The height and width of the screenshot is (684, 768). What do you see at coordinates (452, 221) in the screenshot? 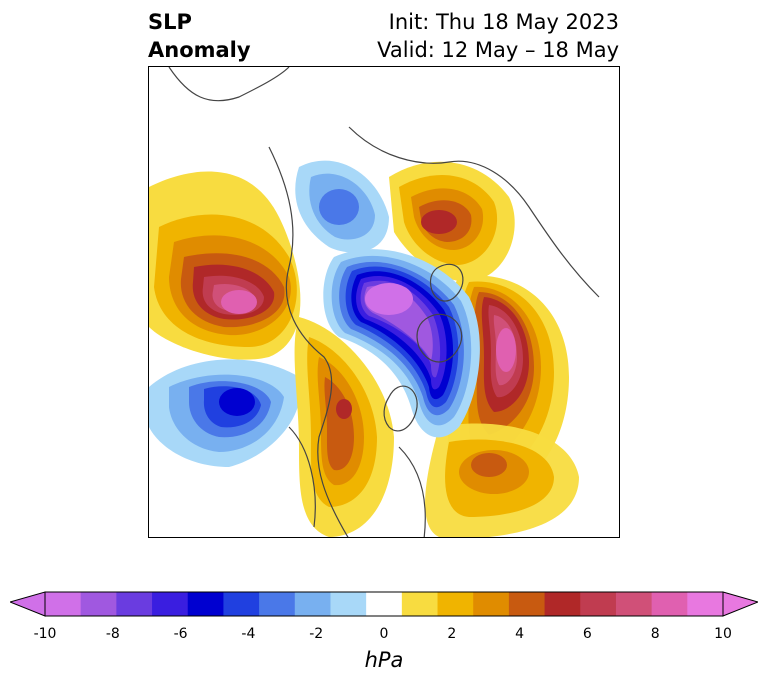
I see `anomaly-siberia-high` at bounding box center [452, 221].